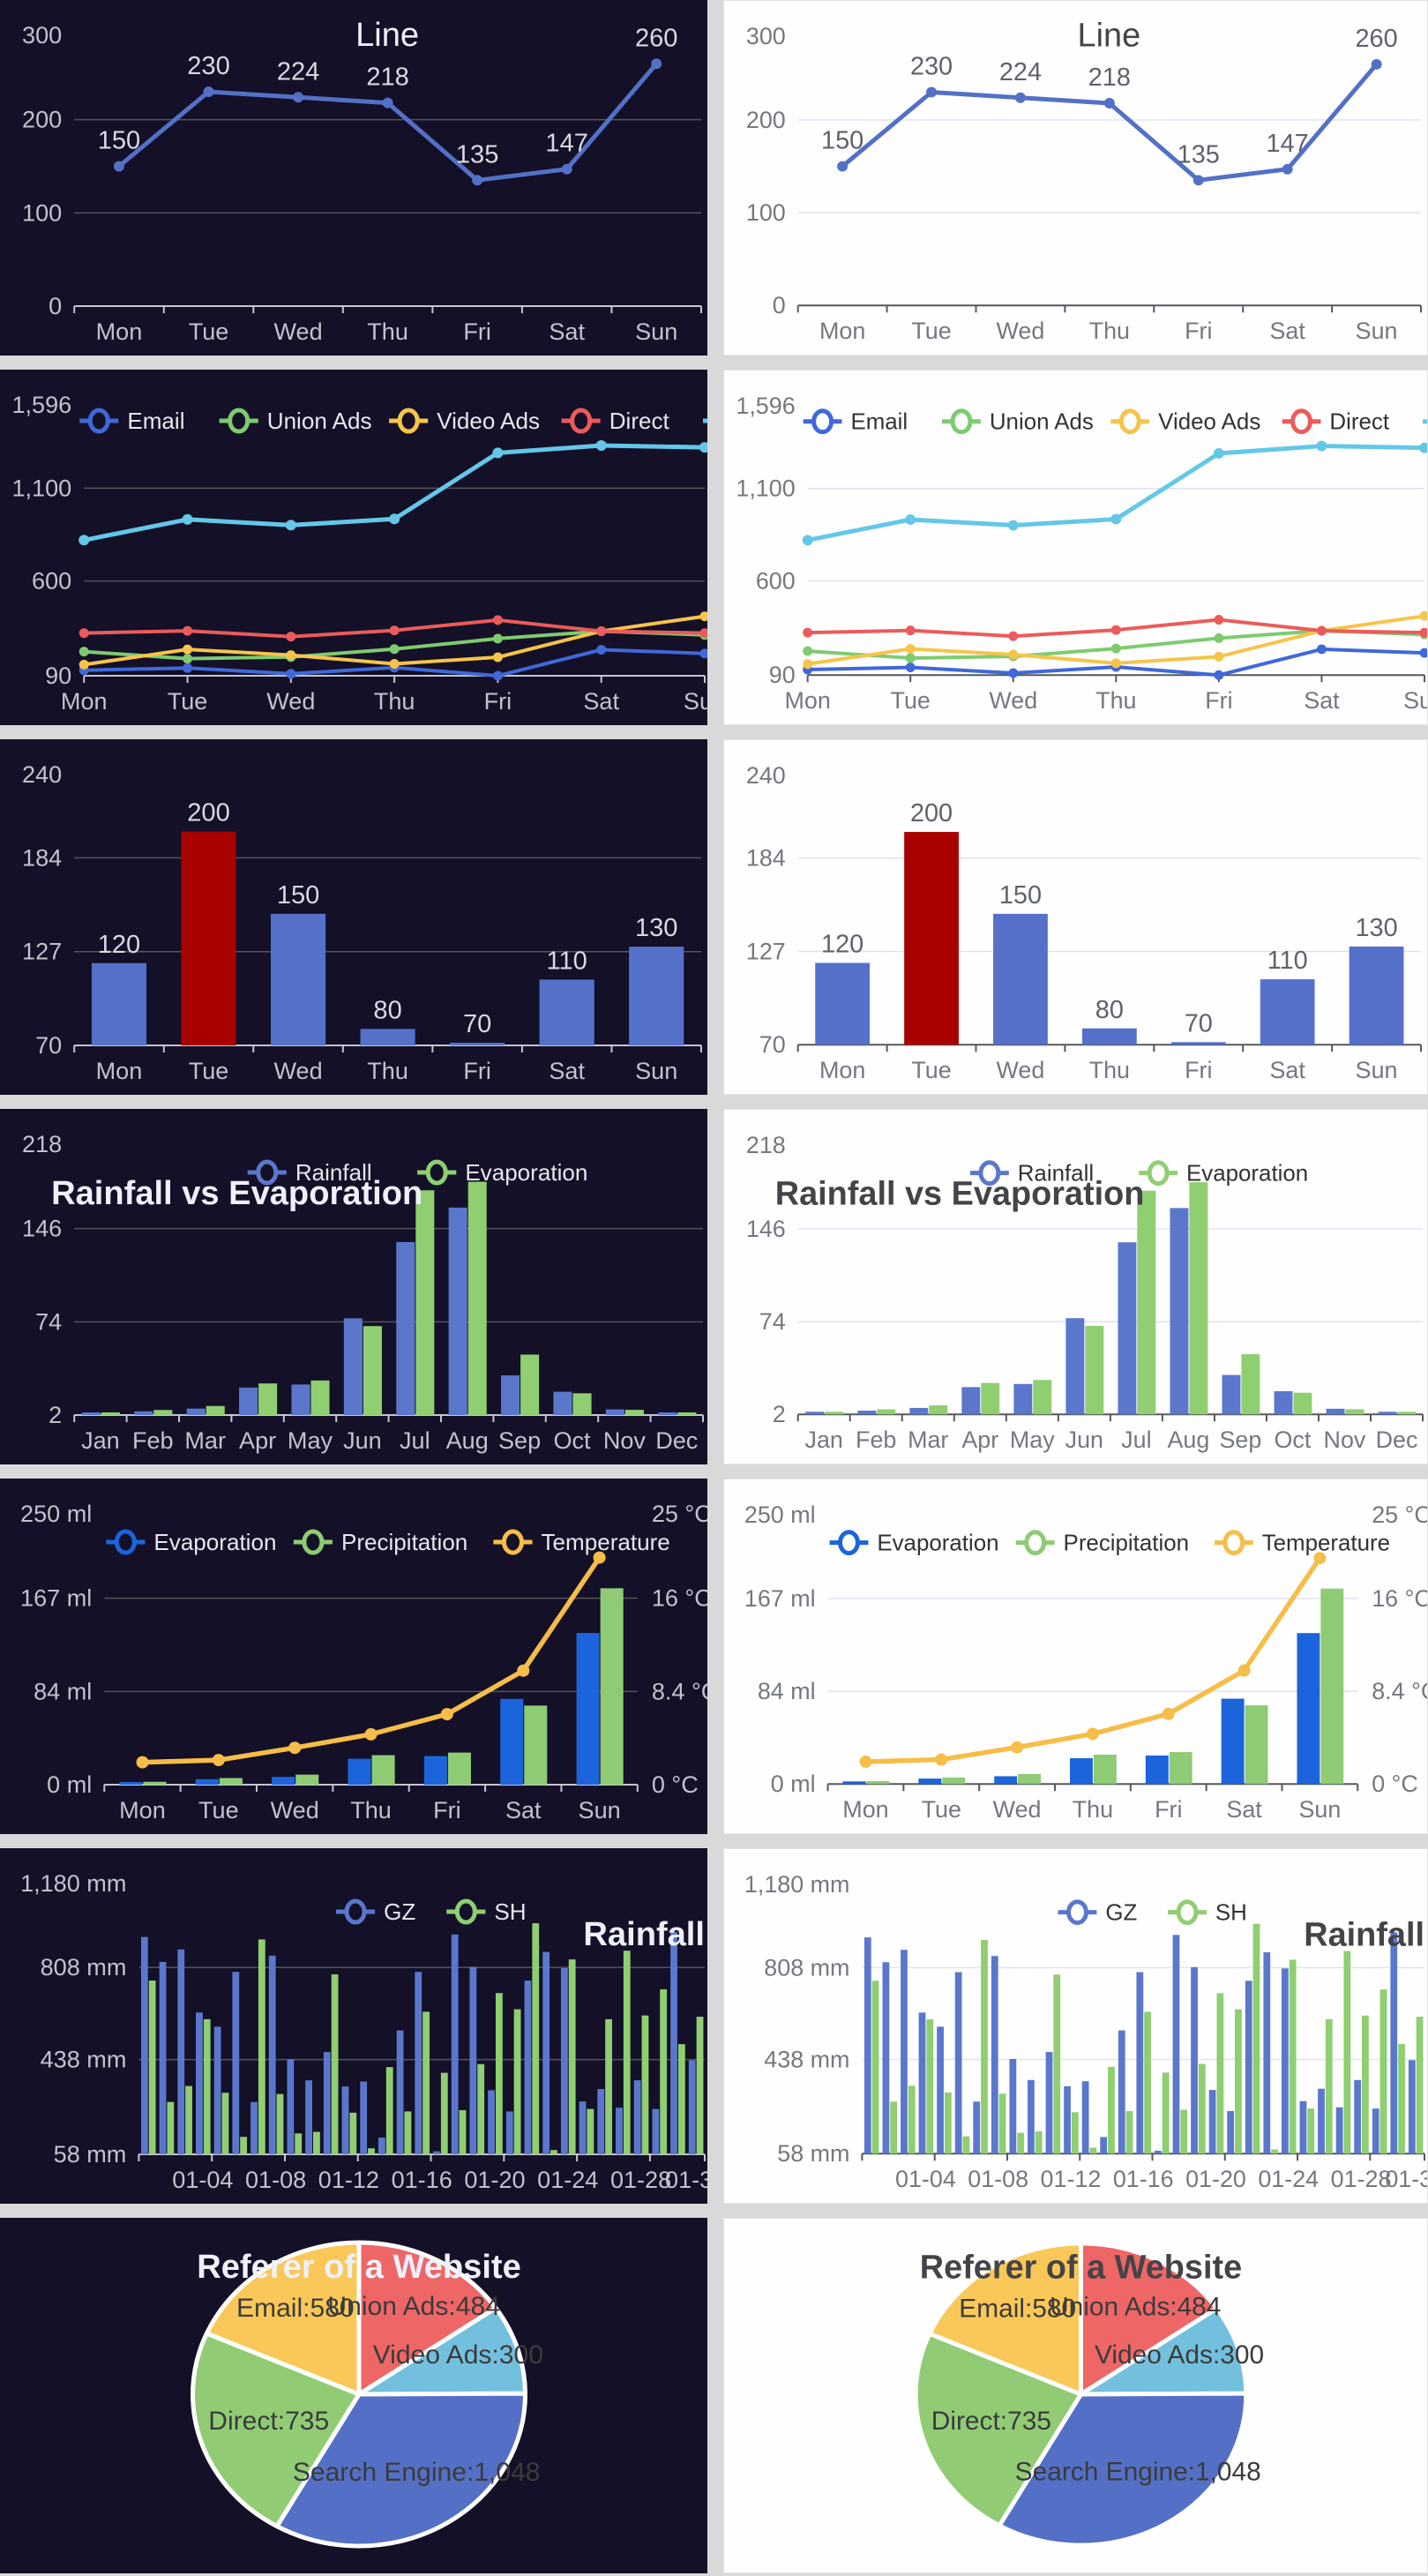 The height and width of the screenshot is (2576, 1428). I want to click on legend-item-rainfall: Rainfall, so click(309, 1172).